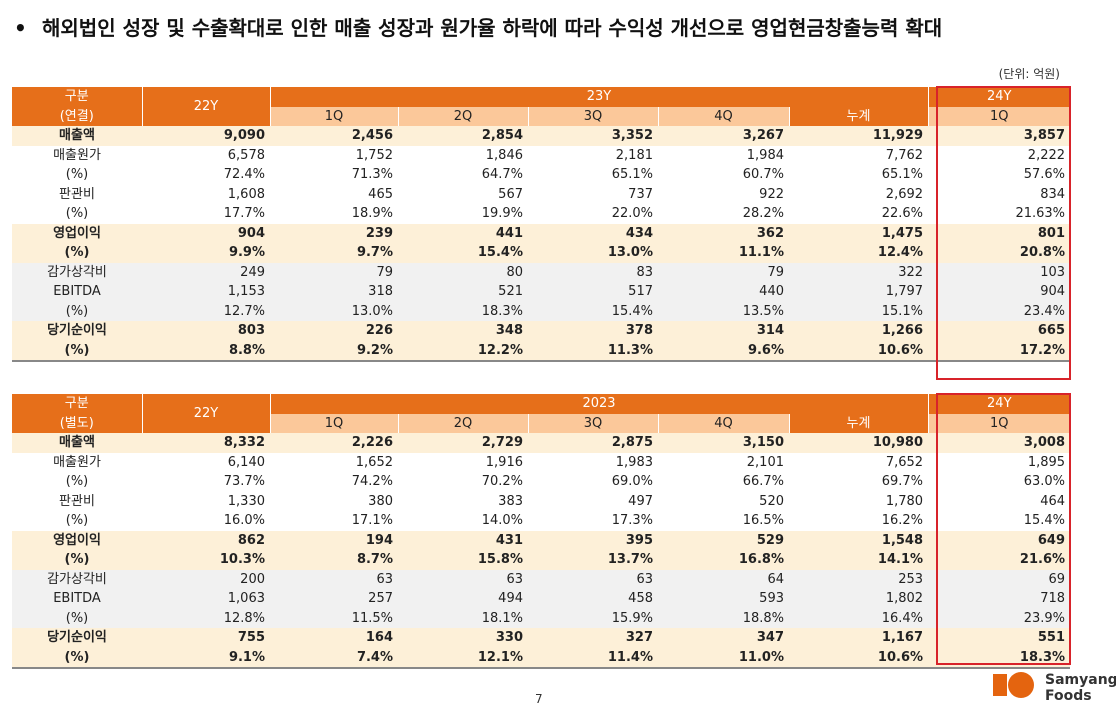 The height and width of the screenshot is (708, 1116). What do you see at coordinates (334, 599) in the screenshot?
I see `table-cell: 257` at bounding box center [334, 599].